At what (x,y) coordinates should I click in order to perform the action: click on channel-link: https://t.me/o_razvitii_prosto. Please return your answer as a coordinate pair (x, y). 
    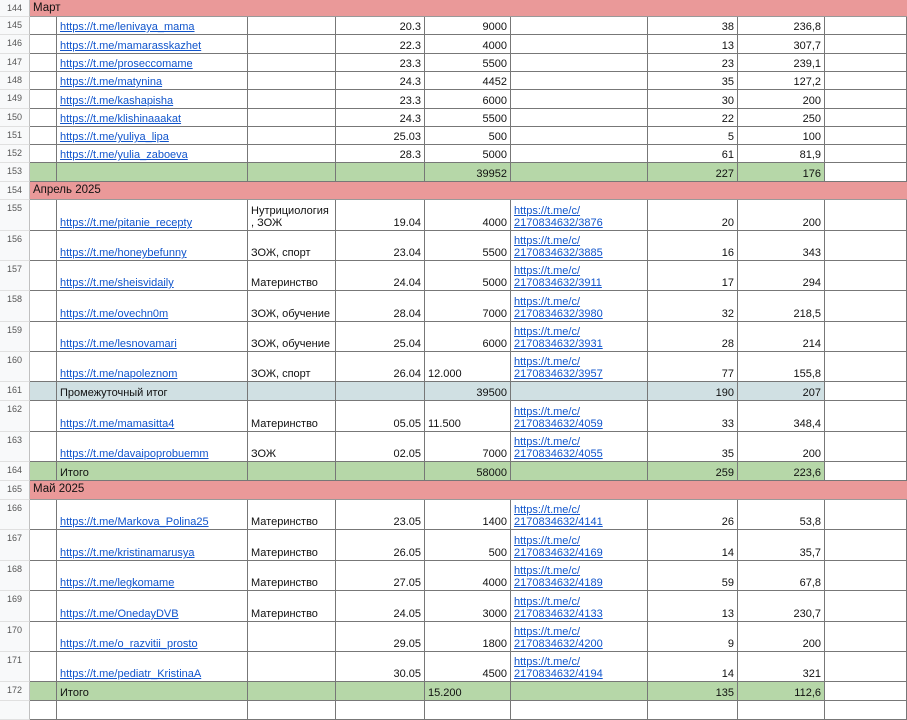
    Looking at the image, I should click on (129, 644).